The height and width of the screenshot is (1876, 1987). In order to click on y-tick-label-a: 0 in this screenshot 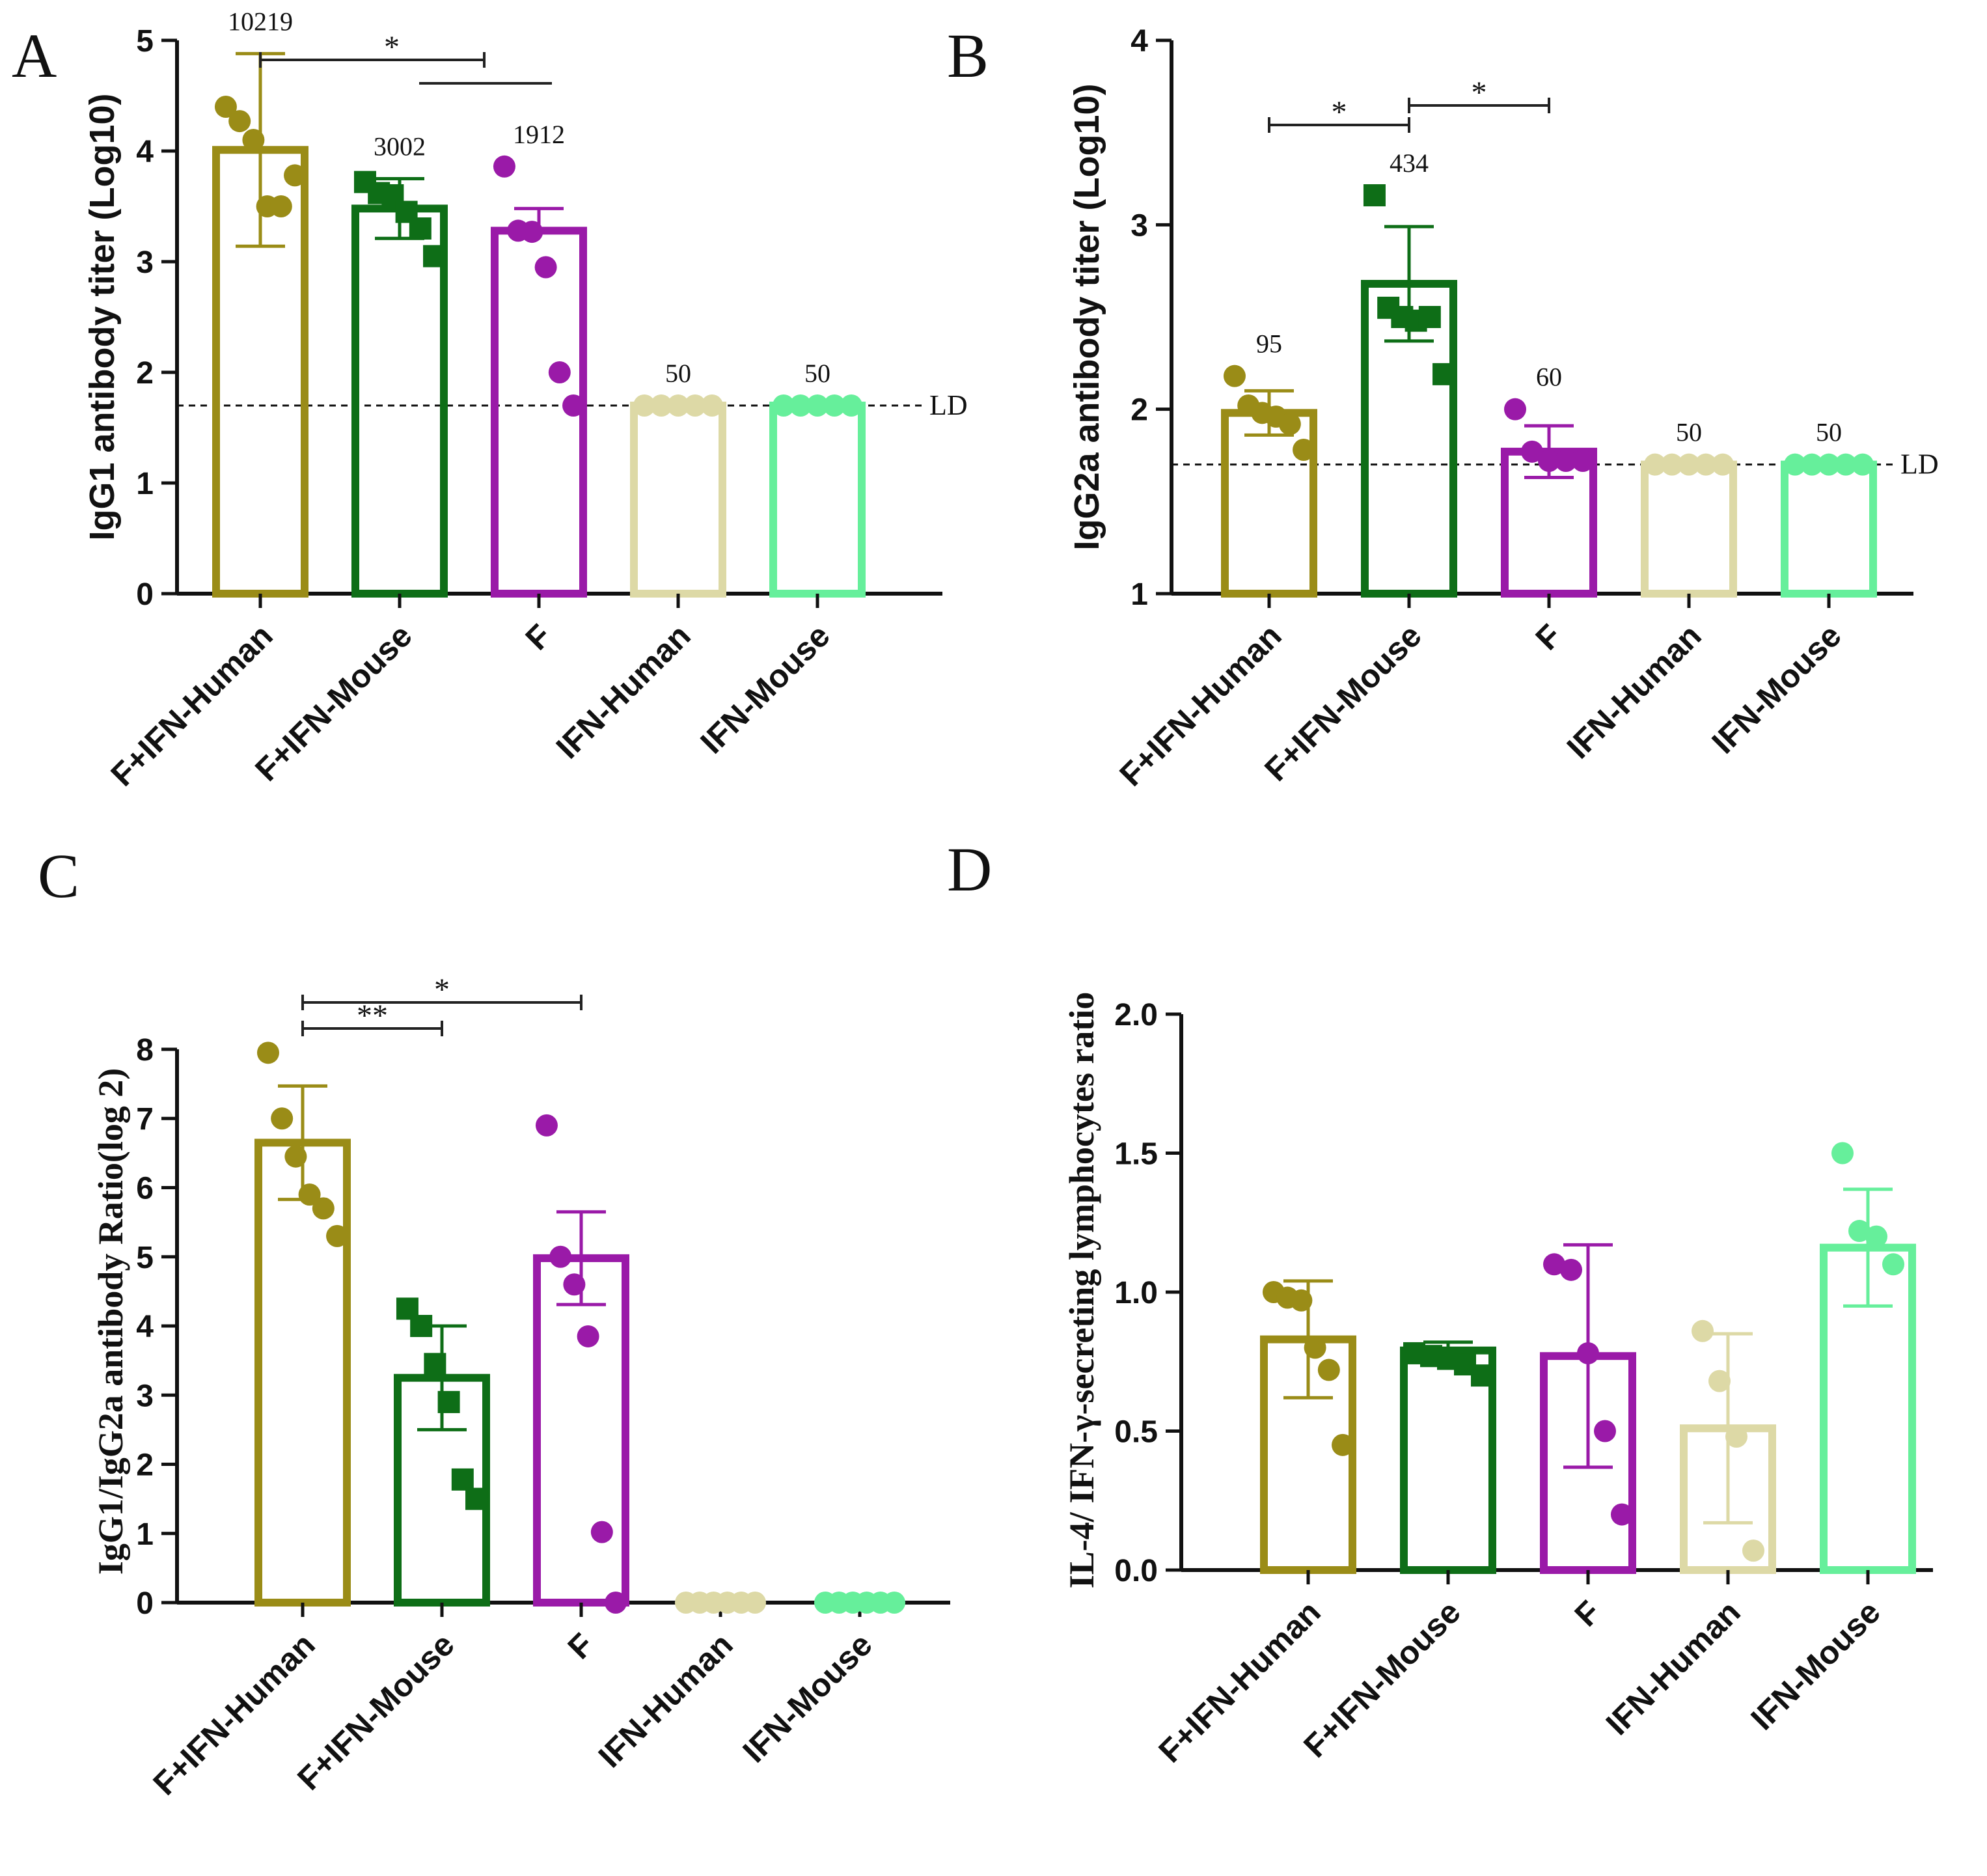, I will do `click(145, 594)`.